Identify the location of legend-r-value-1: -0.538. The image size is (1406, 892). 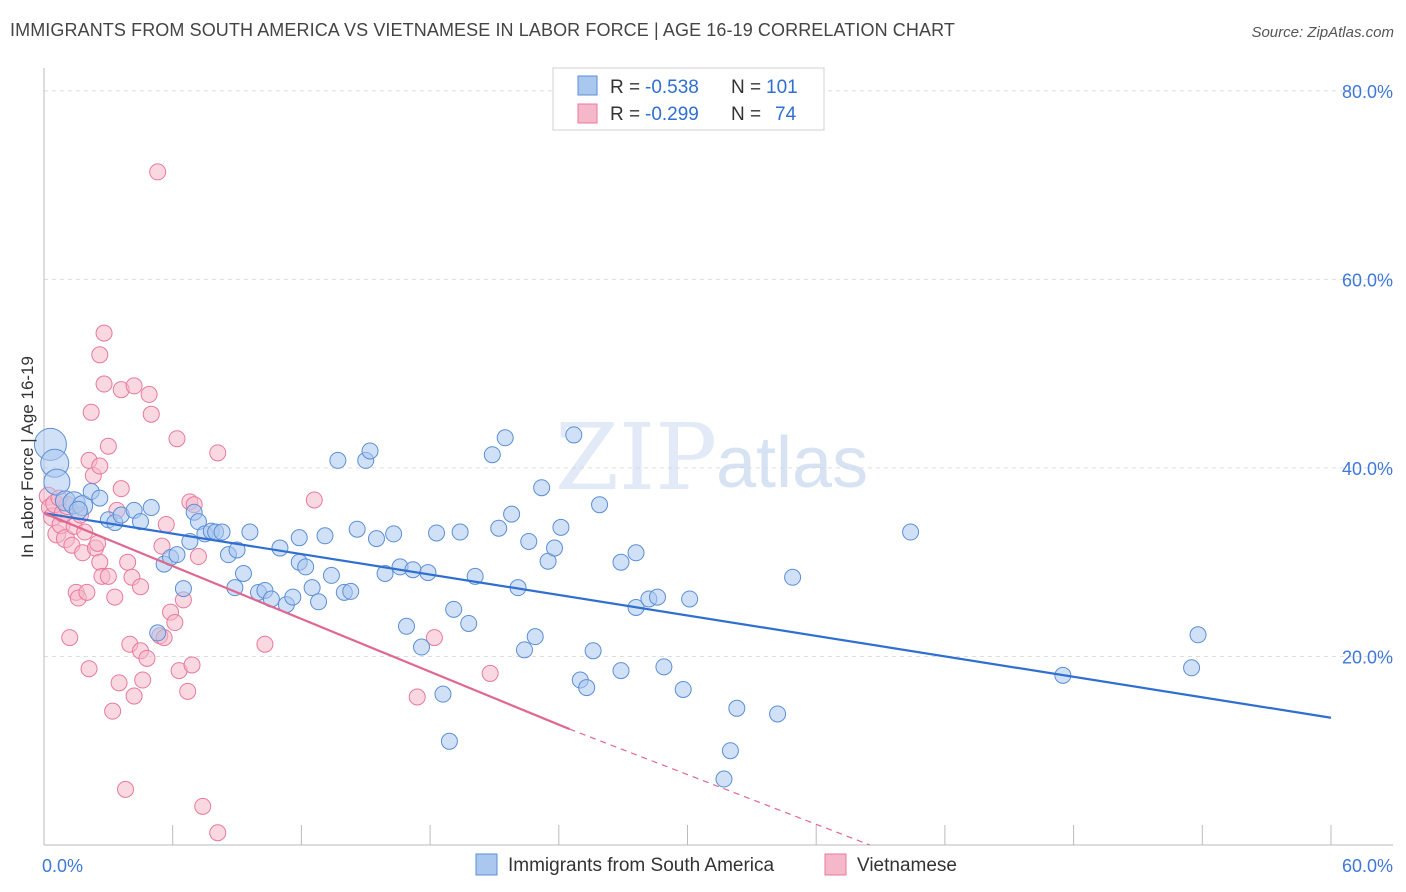
(672, 87).